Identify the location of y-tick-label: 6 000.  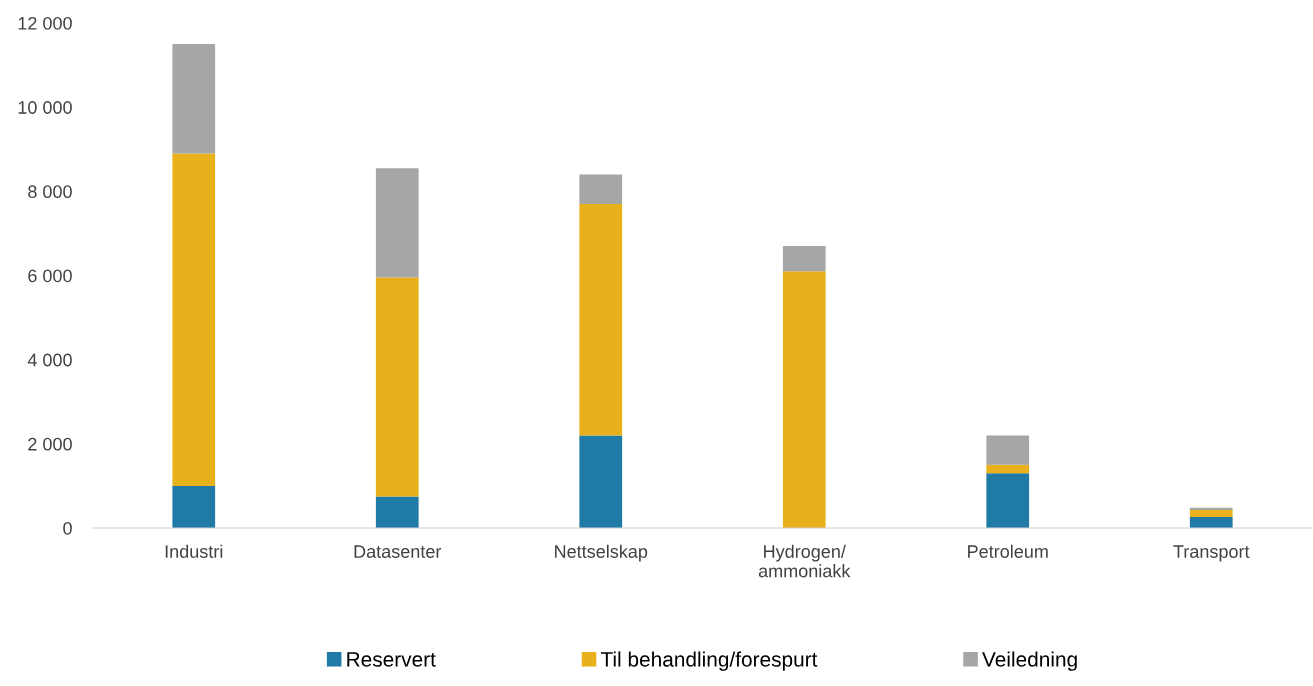
(50, 276).